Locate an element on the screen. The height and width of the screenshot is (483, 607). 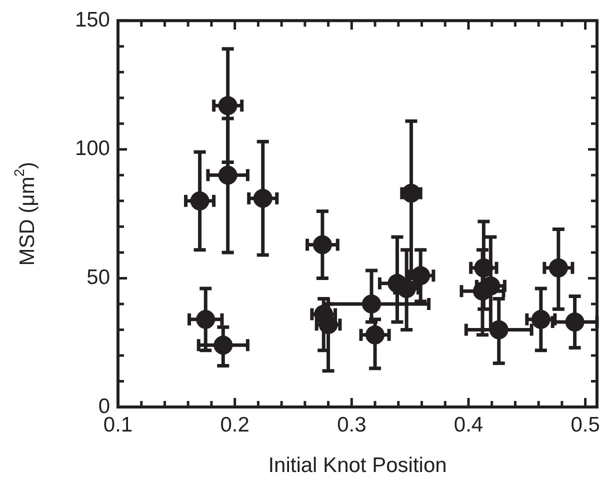
y-axis-title: MSD (μm2) is located at coordinates (24, 214).